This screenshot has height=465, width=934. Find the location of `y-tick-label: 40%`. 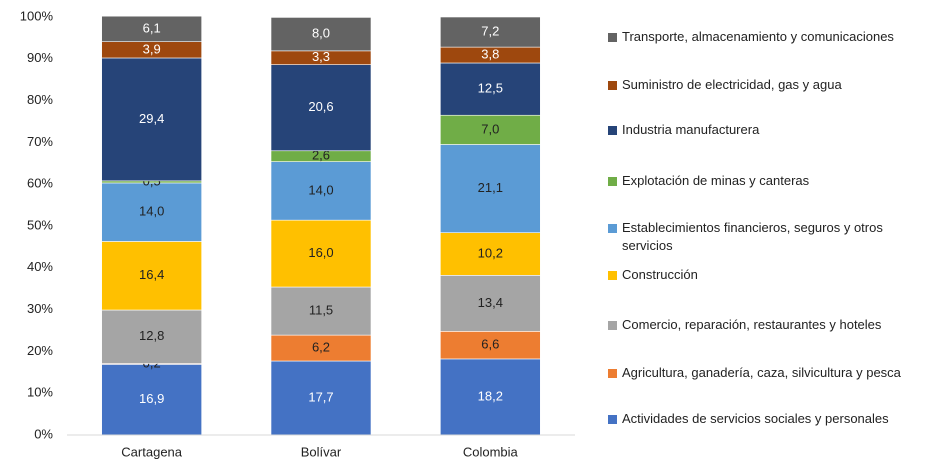

y-tick-label: 40% is located at coordinates (40, 266).